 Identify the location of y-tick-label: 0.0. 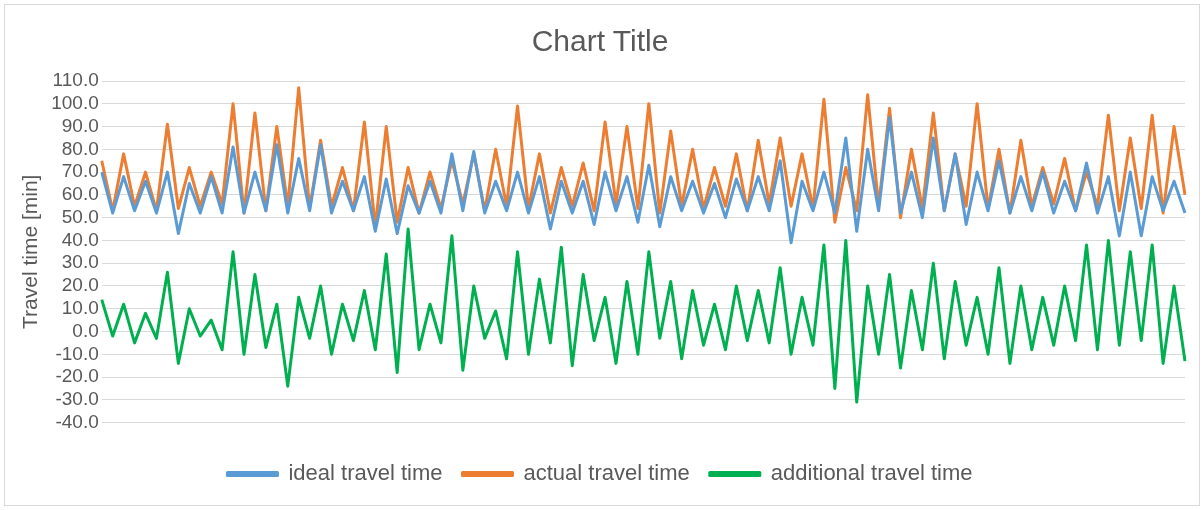
(85, 330).